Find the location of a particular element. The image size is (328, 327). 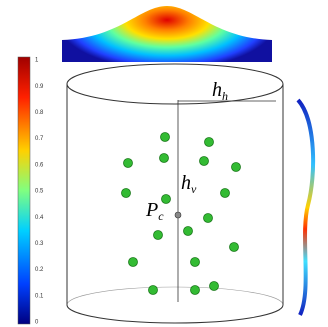

label-hh: hh is located at coordinates (220, 91).